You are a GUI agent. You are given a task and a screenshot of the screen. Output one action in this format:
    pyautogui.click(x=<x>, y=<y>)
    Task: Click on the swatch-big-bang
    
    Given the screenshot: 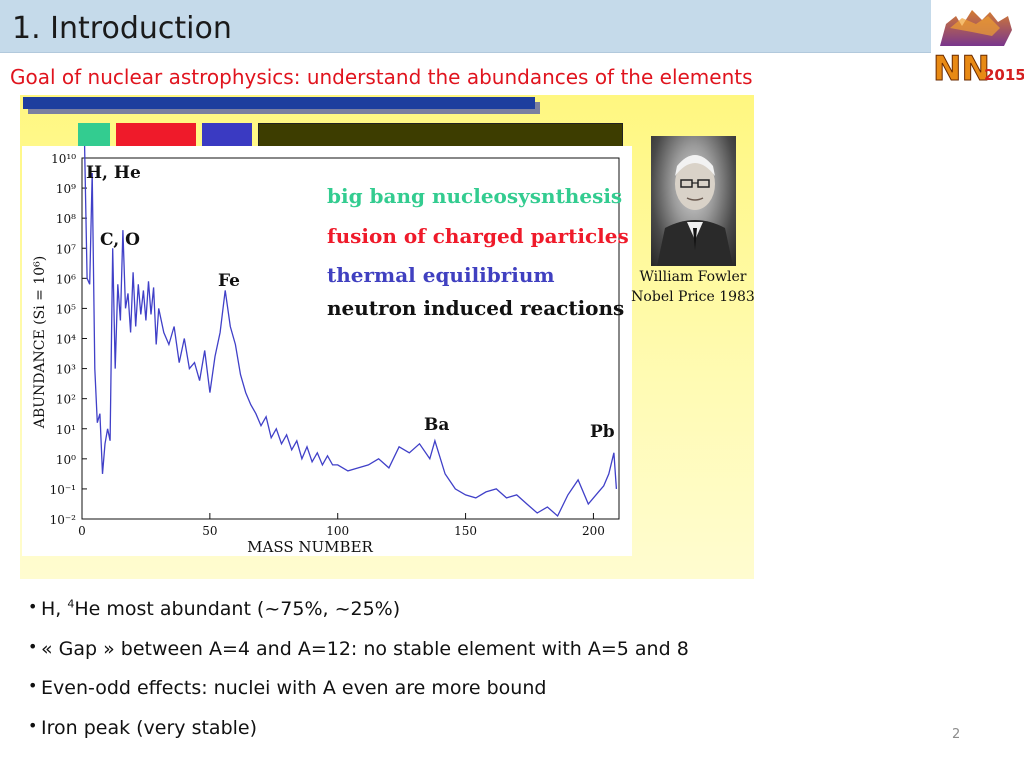 What is the action you would take?
    pyautogui.click(x=94, y=135)
    